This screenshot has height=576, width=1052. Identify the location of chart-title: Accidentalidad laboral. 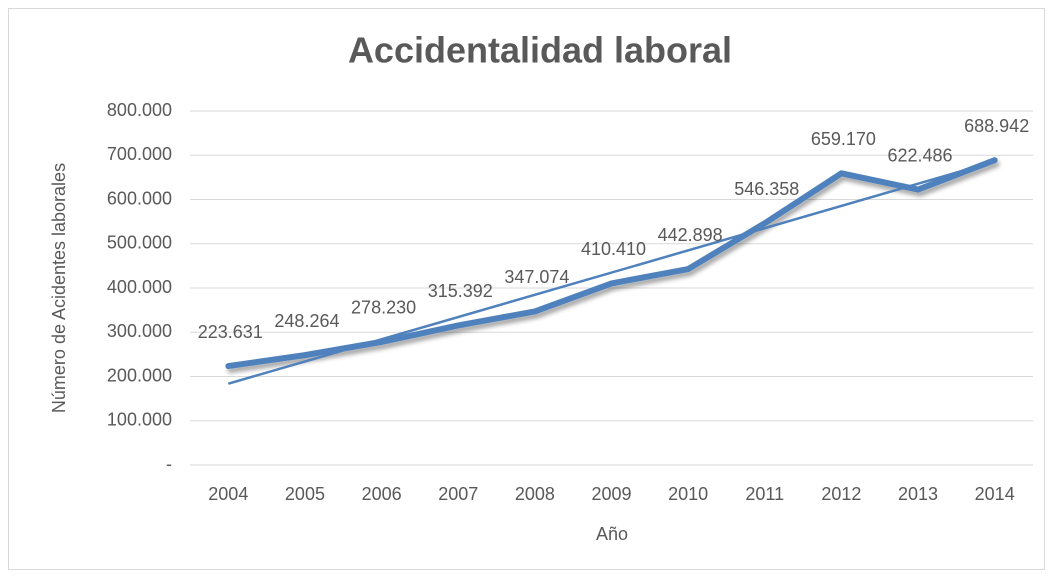
(540, 50).